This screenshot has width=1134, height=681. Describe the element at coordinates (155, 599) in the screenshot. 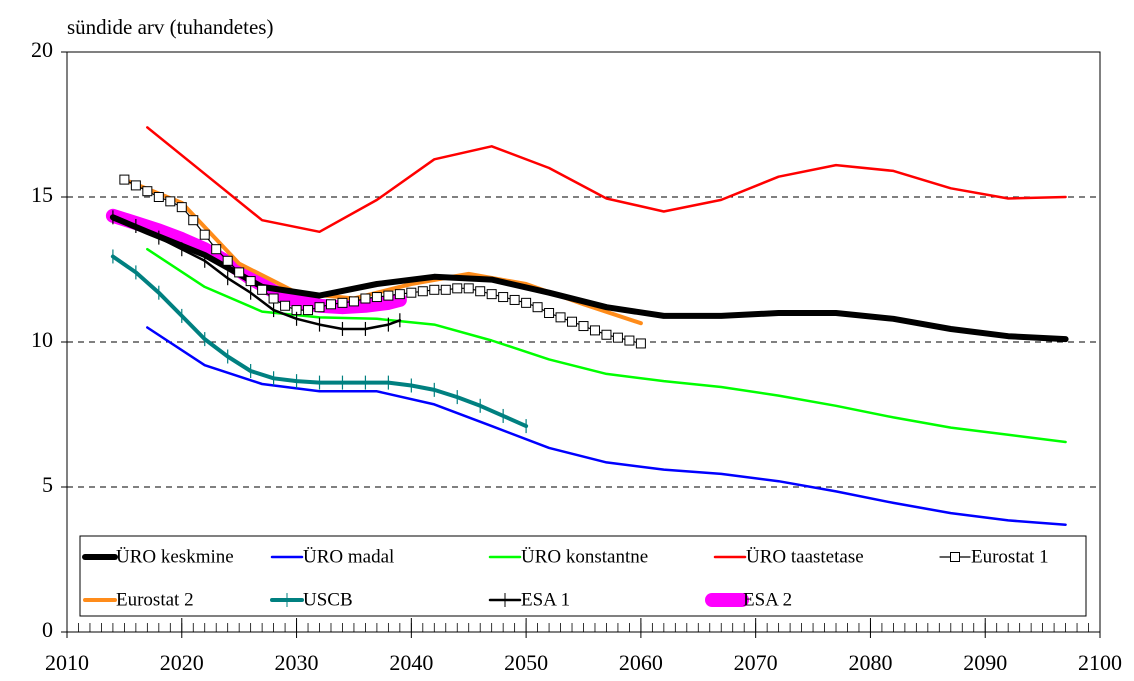

I see `legend-label: Eurostat 2` at that location.